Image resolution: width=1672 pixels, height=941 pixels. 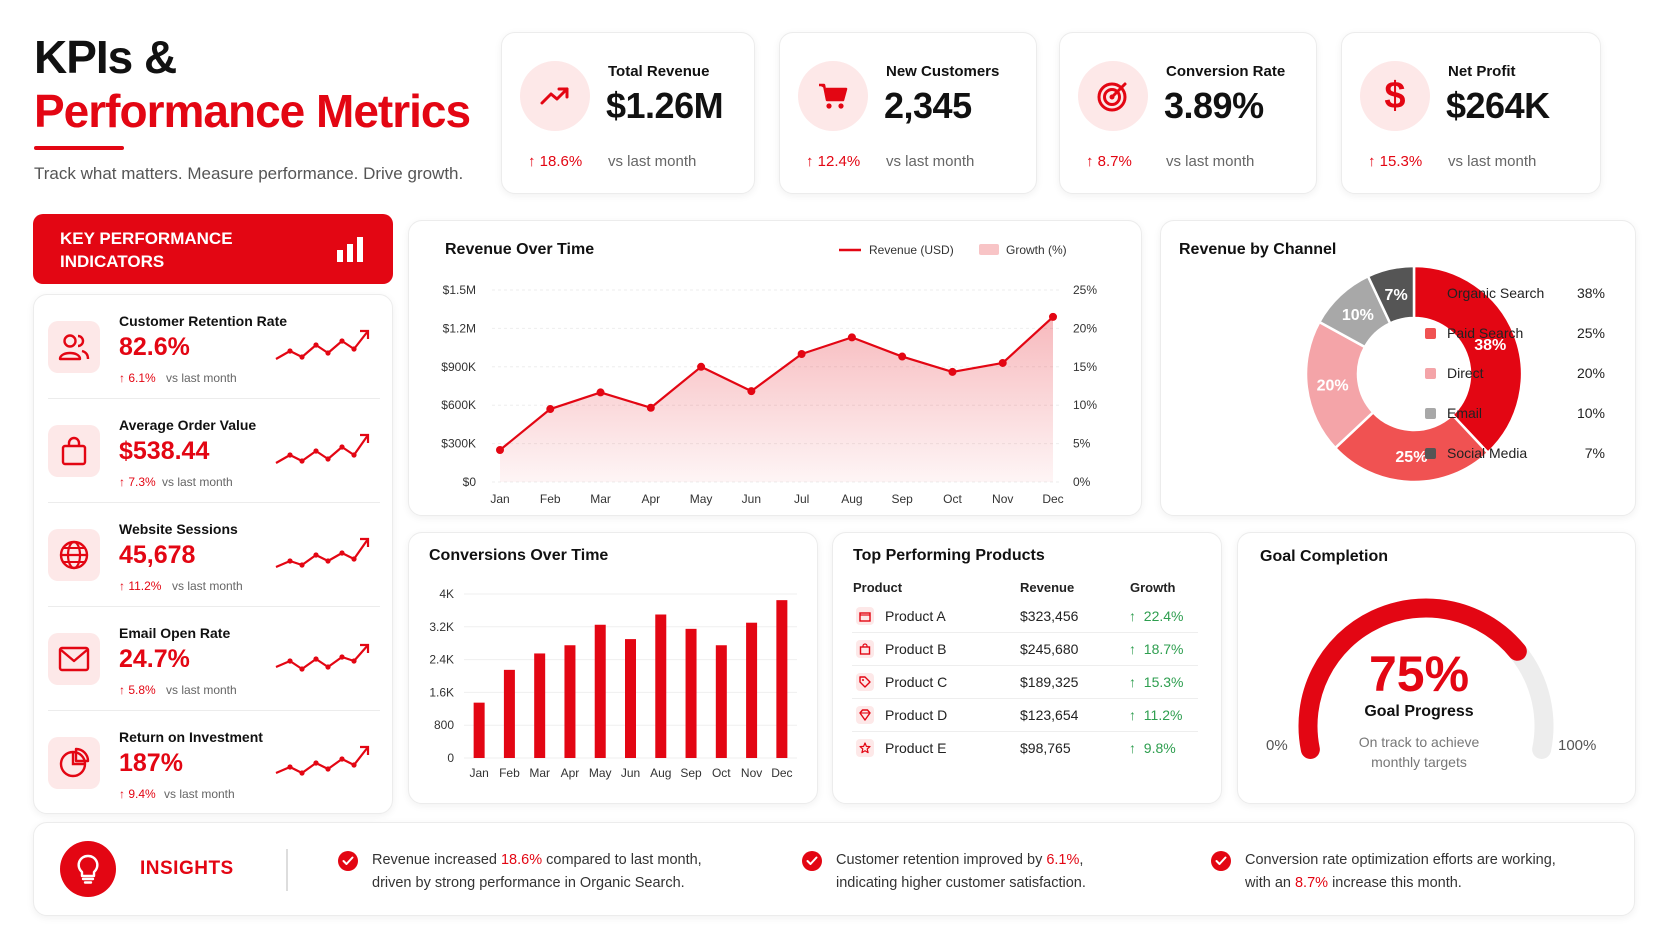 I want to click on kpi-item-value: $538.44, so click(x=164, y=451).